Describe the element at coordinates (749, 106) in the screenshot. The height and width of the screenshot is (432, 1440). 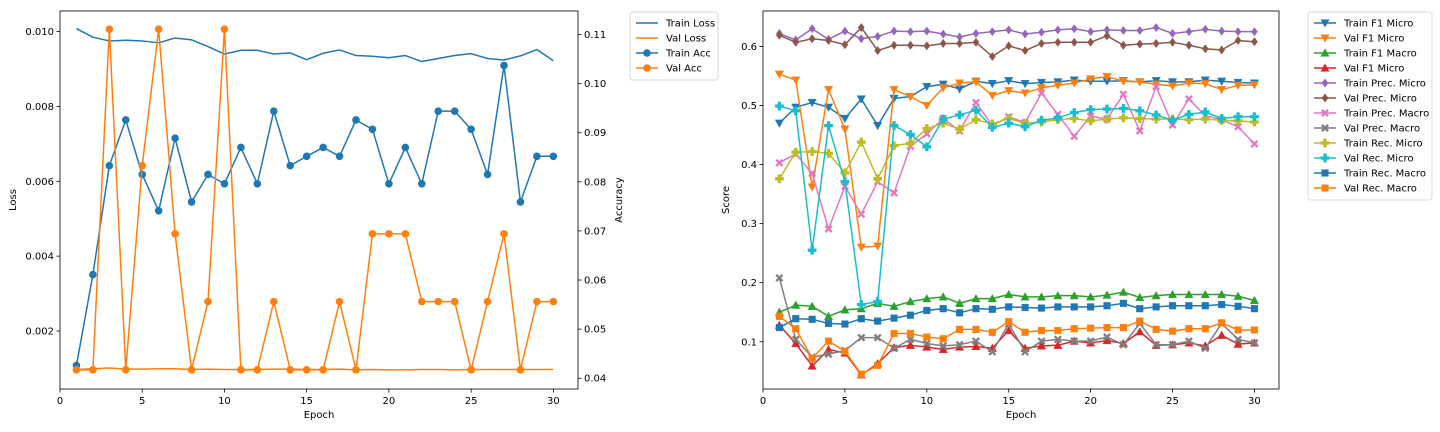
I see `y-tick-label: 0.5` at that location.